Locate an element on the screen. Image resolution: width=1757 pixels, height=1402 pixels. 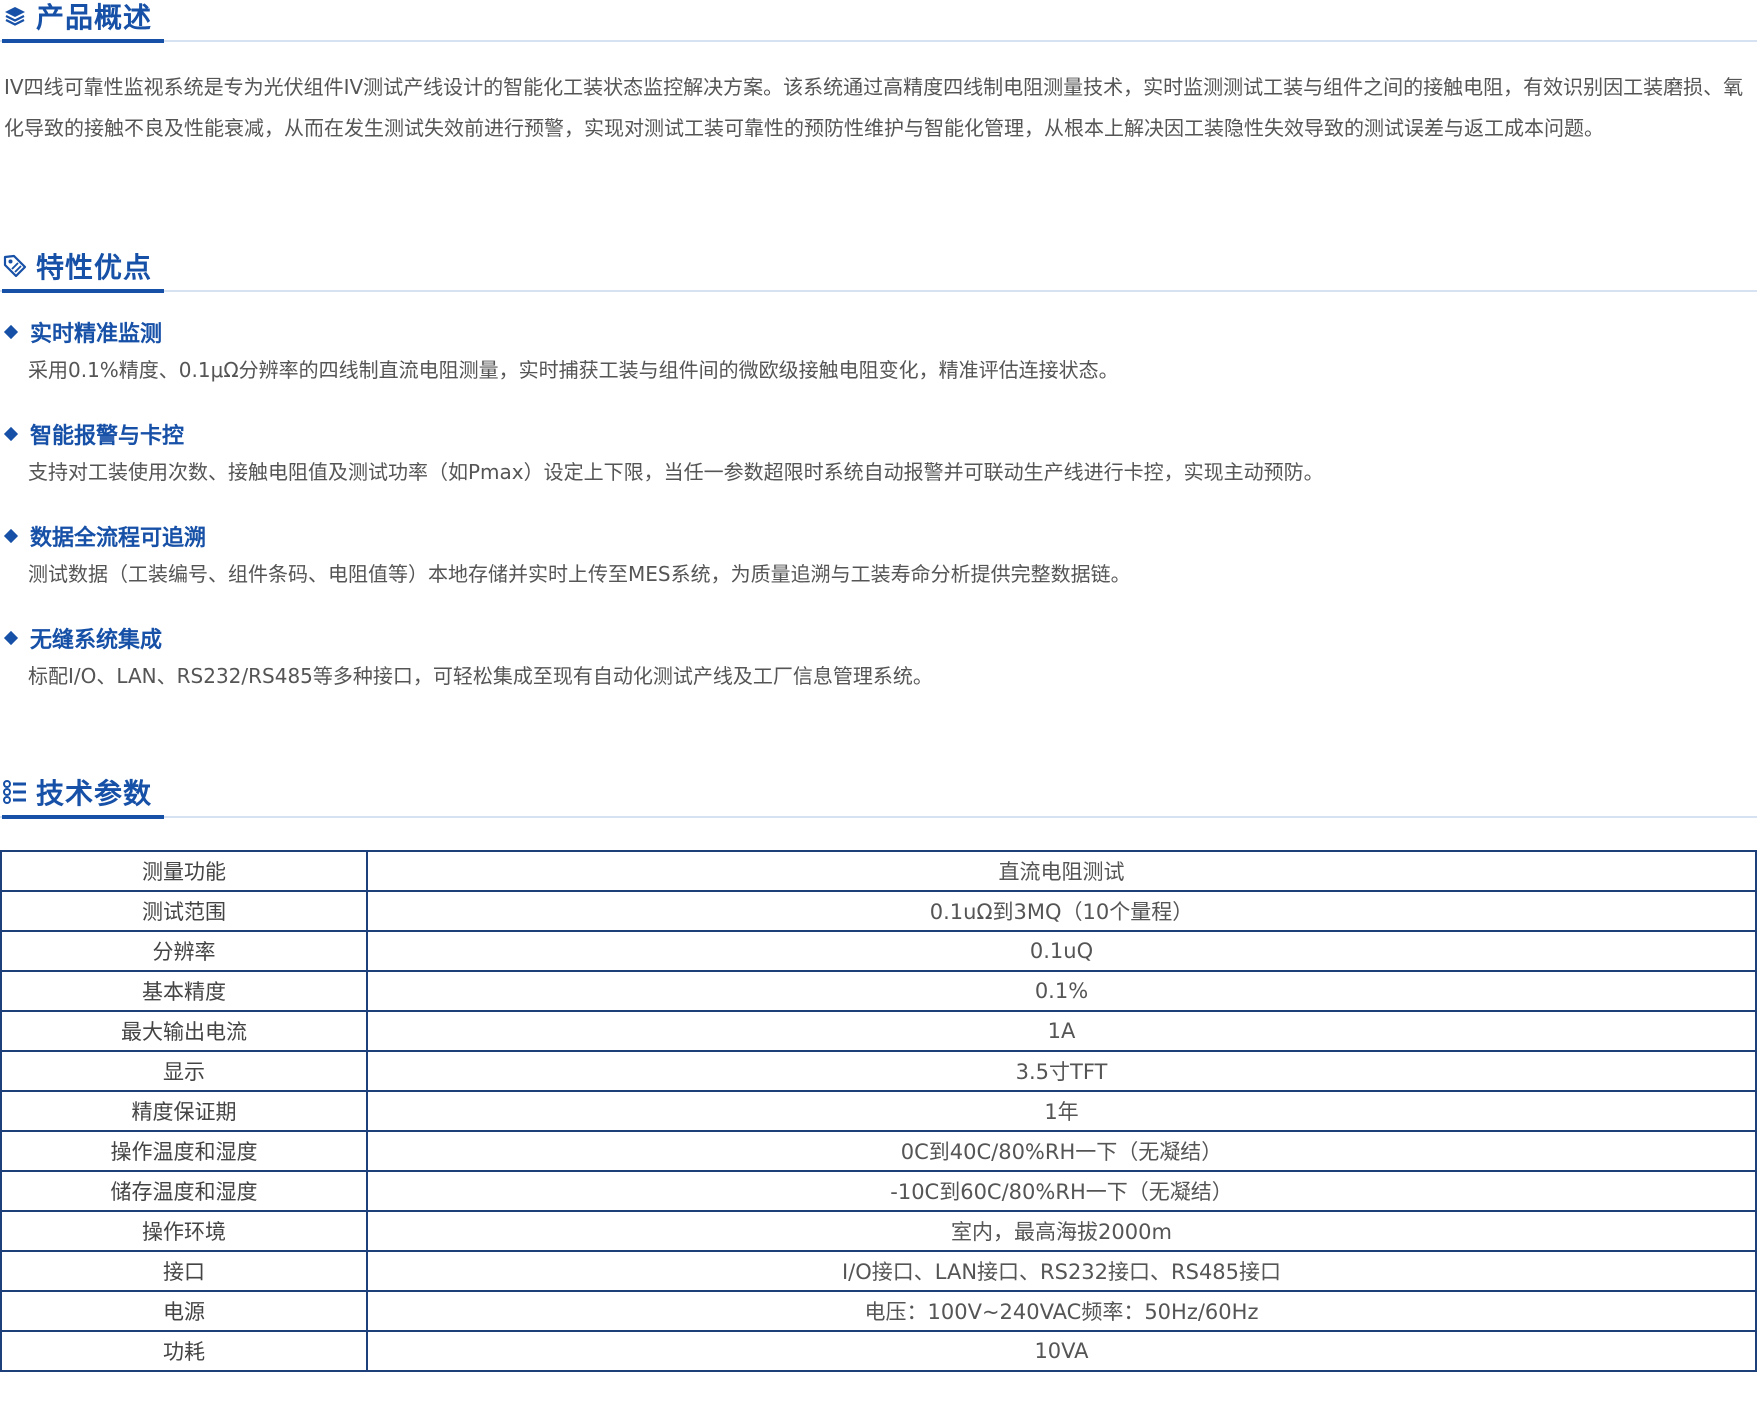
spec-value: 室内，最高海拔2000m is located at coordinates (1061, 1231).